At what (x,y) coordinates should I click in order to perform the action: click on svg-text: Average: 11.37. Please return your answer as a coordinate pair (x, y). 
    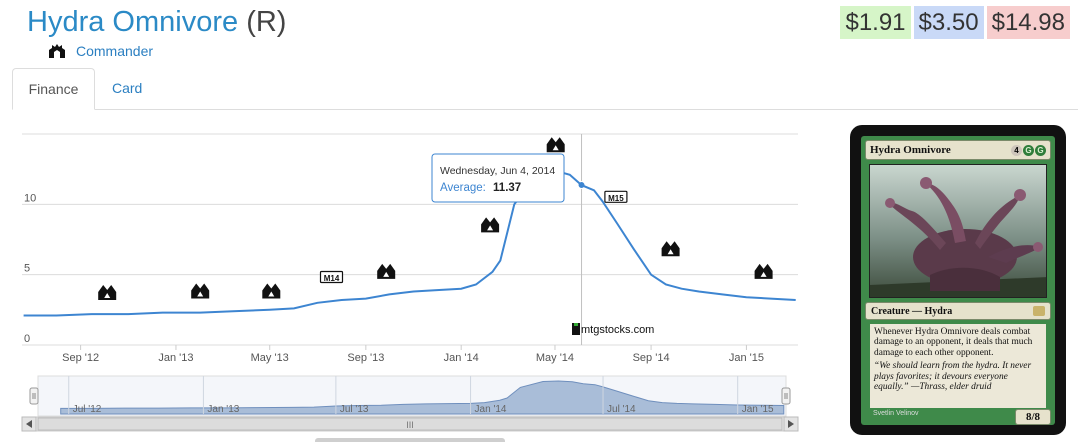
    Looking at the image, I should click on (480, 188).